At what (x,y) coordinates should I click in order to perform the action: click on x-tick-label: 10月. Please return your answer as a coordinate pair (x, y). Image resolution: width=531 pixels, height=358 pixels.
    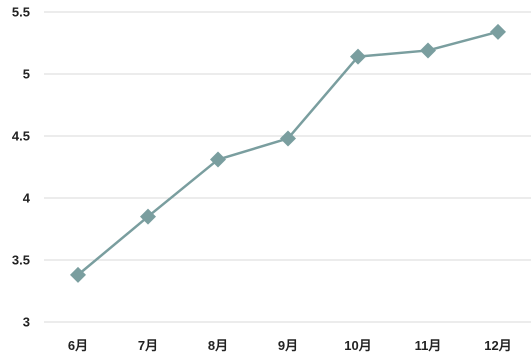
    Looking at the image, I should click on (357, 345).